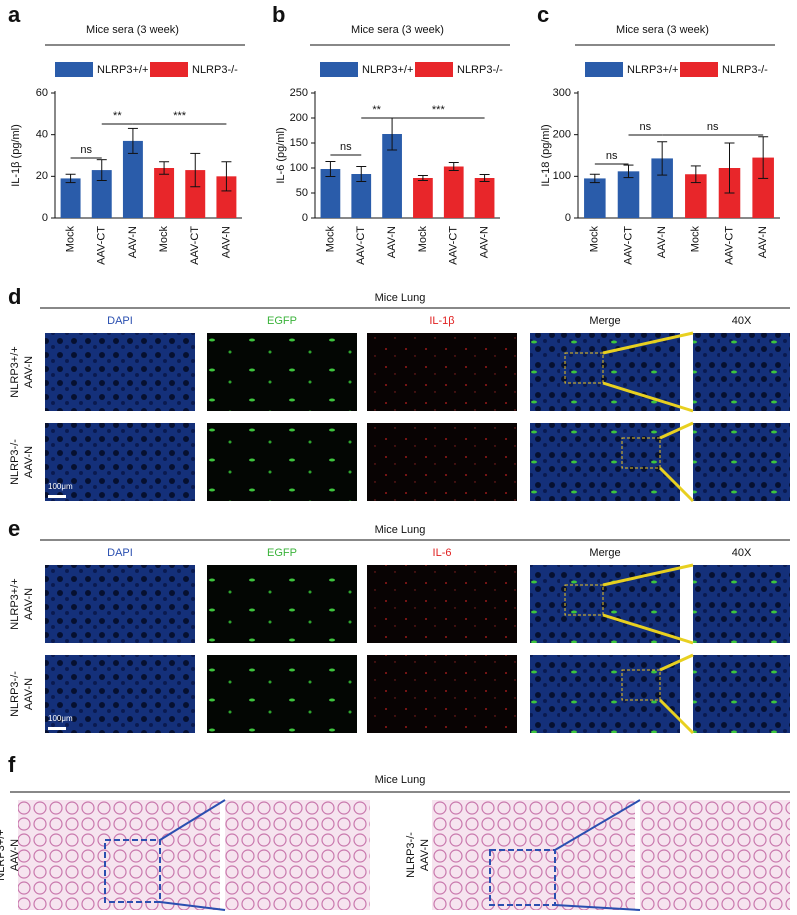 The image size is (797, 915). Describe the element at coordinates (376, 110) in the screenshot. I see `significance-label: **` at that location.